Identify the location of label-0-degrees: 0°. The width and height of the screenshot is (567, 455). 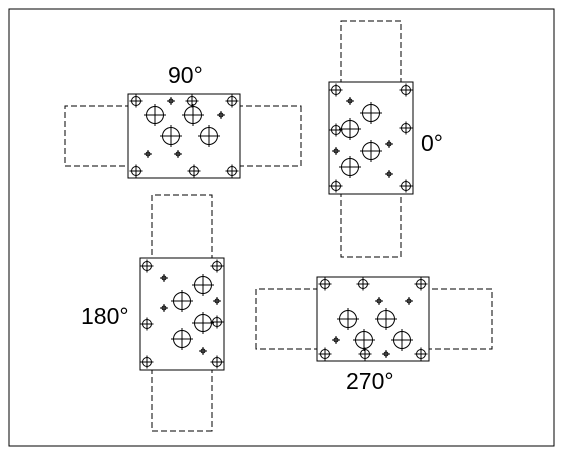
(432, 143).